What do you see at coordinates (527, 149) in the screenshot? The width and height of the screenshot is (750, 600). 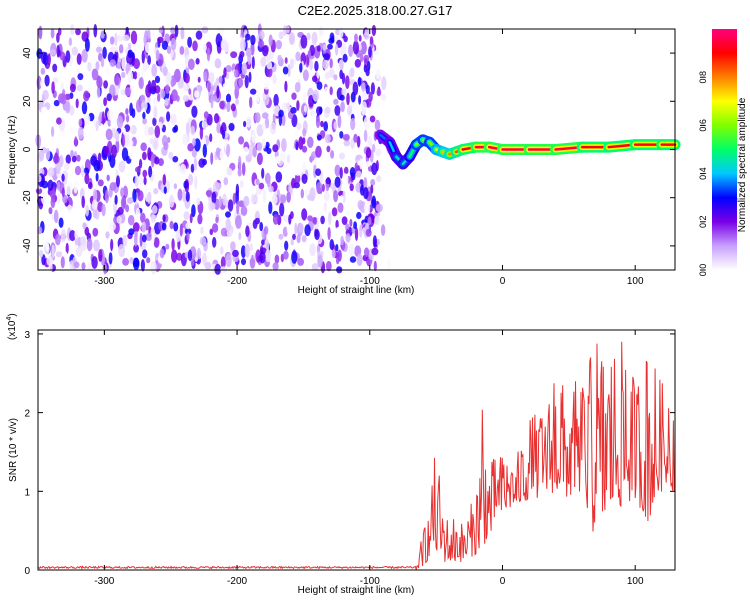 I see `signal-trace` at bounding box center [527, 149].